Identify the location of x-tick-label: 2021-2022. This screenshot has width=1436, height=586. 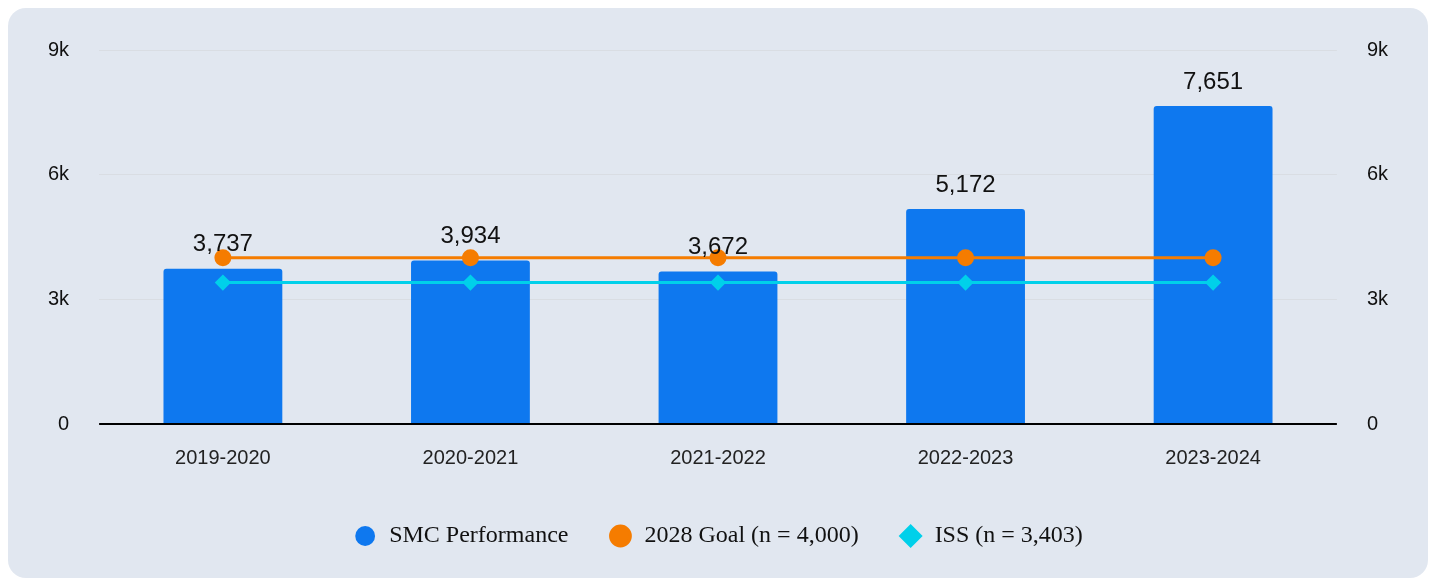
(718, 456).